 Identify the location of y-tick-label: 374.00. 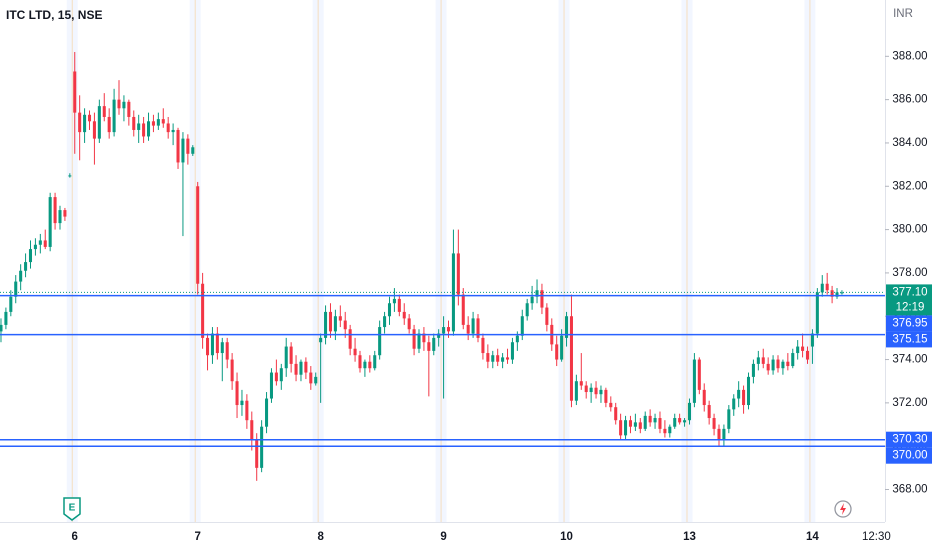
(909, 360).